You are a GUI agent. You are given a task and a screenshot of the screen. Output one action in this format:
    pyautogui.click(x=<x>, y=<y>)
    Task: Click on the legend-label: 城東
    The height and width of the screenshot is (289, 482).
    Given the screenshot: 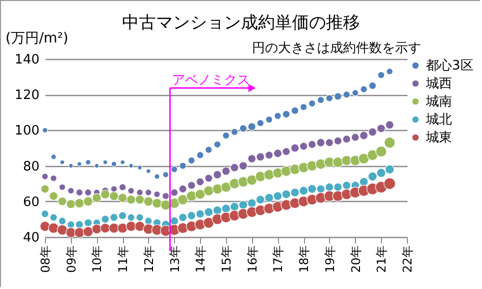 What is the action you would take?
    pyautogui.click(x=438, y=138)
    